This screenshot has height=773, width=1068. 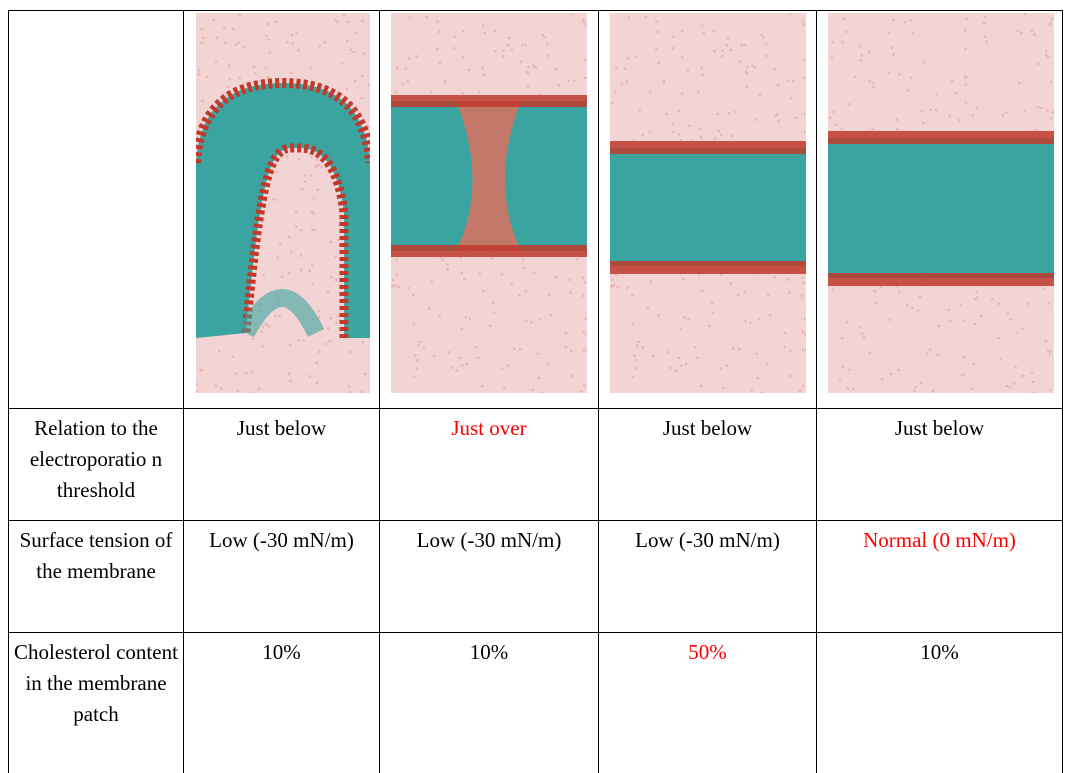 What do you see at coordinates (707, 652) in the screenshot?
I see `cell-cholesterol-3: 50%` at bounding box center [707, 652].